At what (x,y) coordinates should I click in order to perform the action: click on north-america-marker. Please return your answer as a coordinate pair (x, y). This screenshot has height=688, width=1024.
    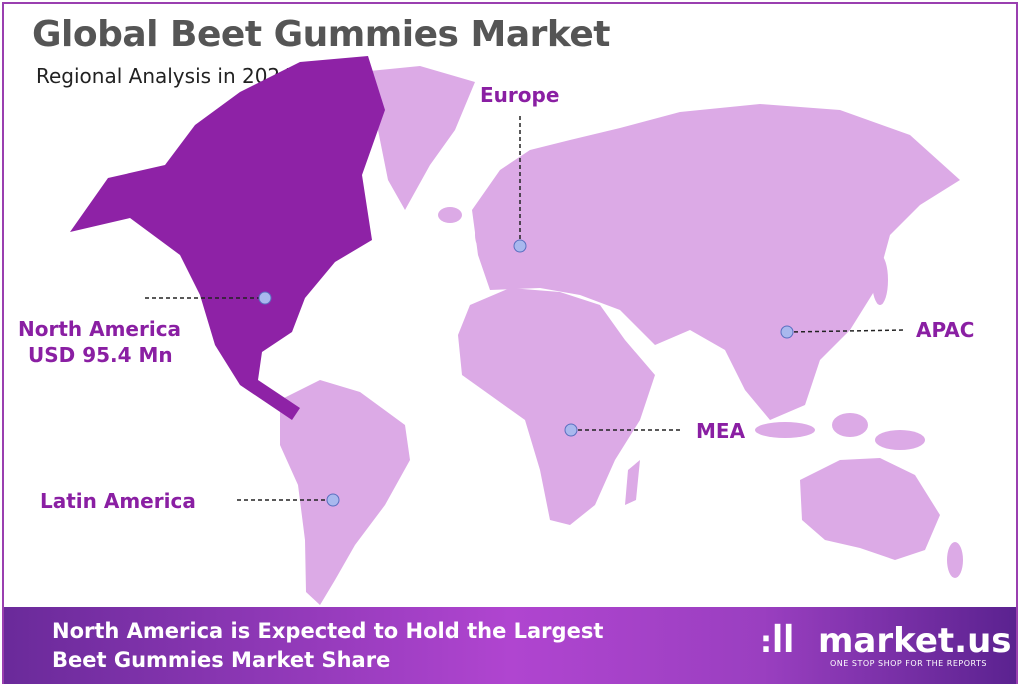
    Looking at the image, I should click on (265, 298).